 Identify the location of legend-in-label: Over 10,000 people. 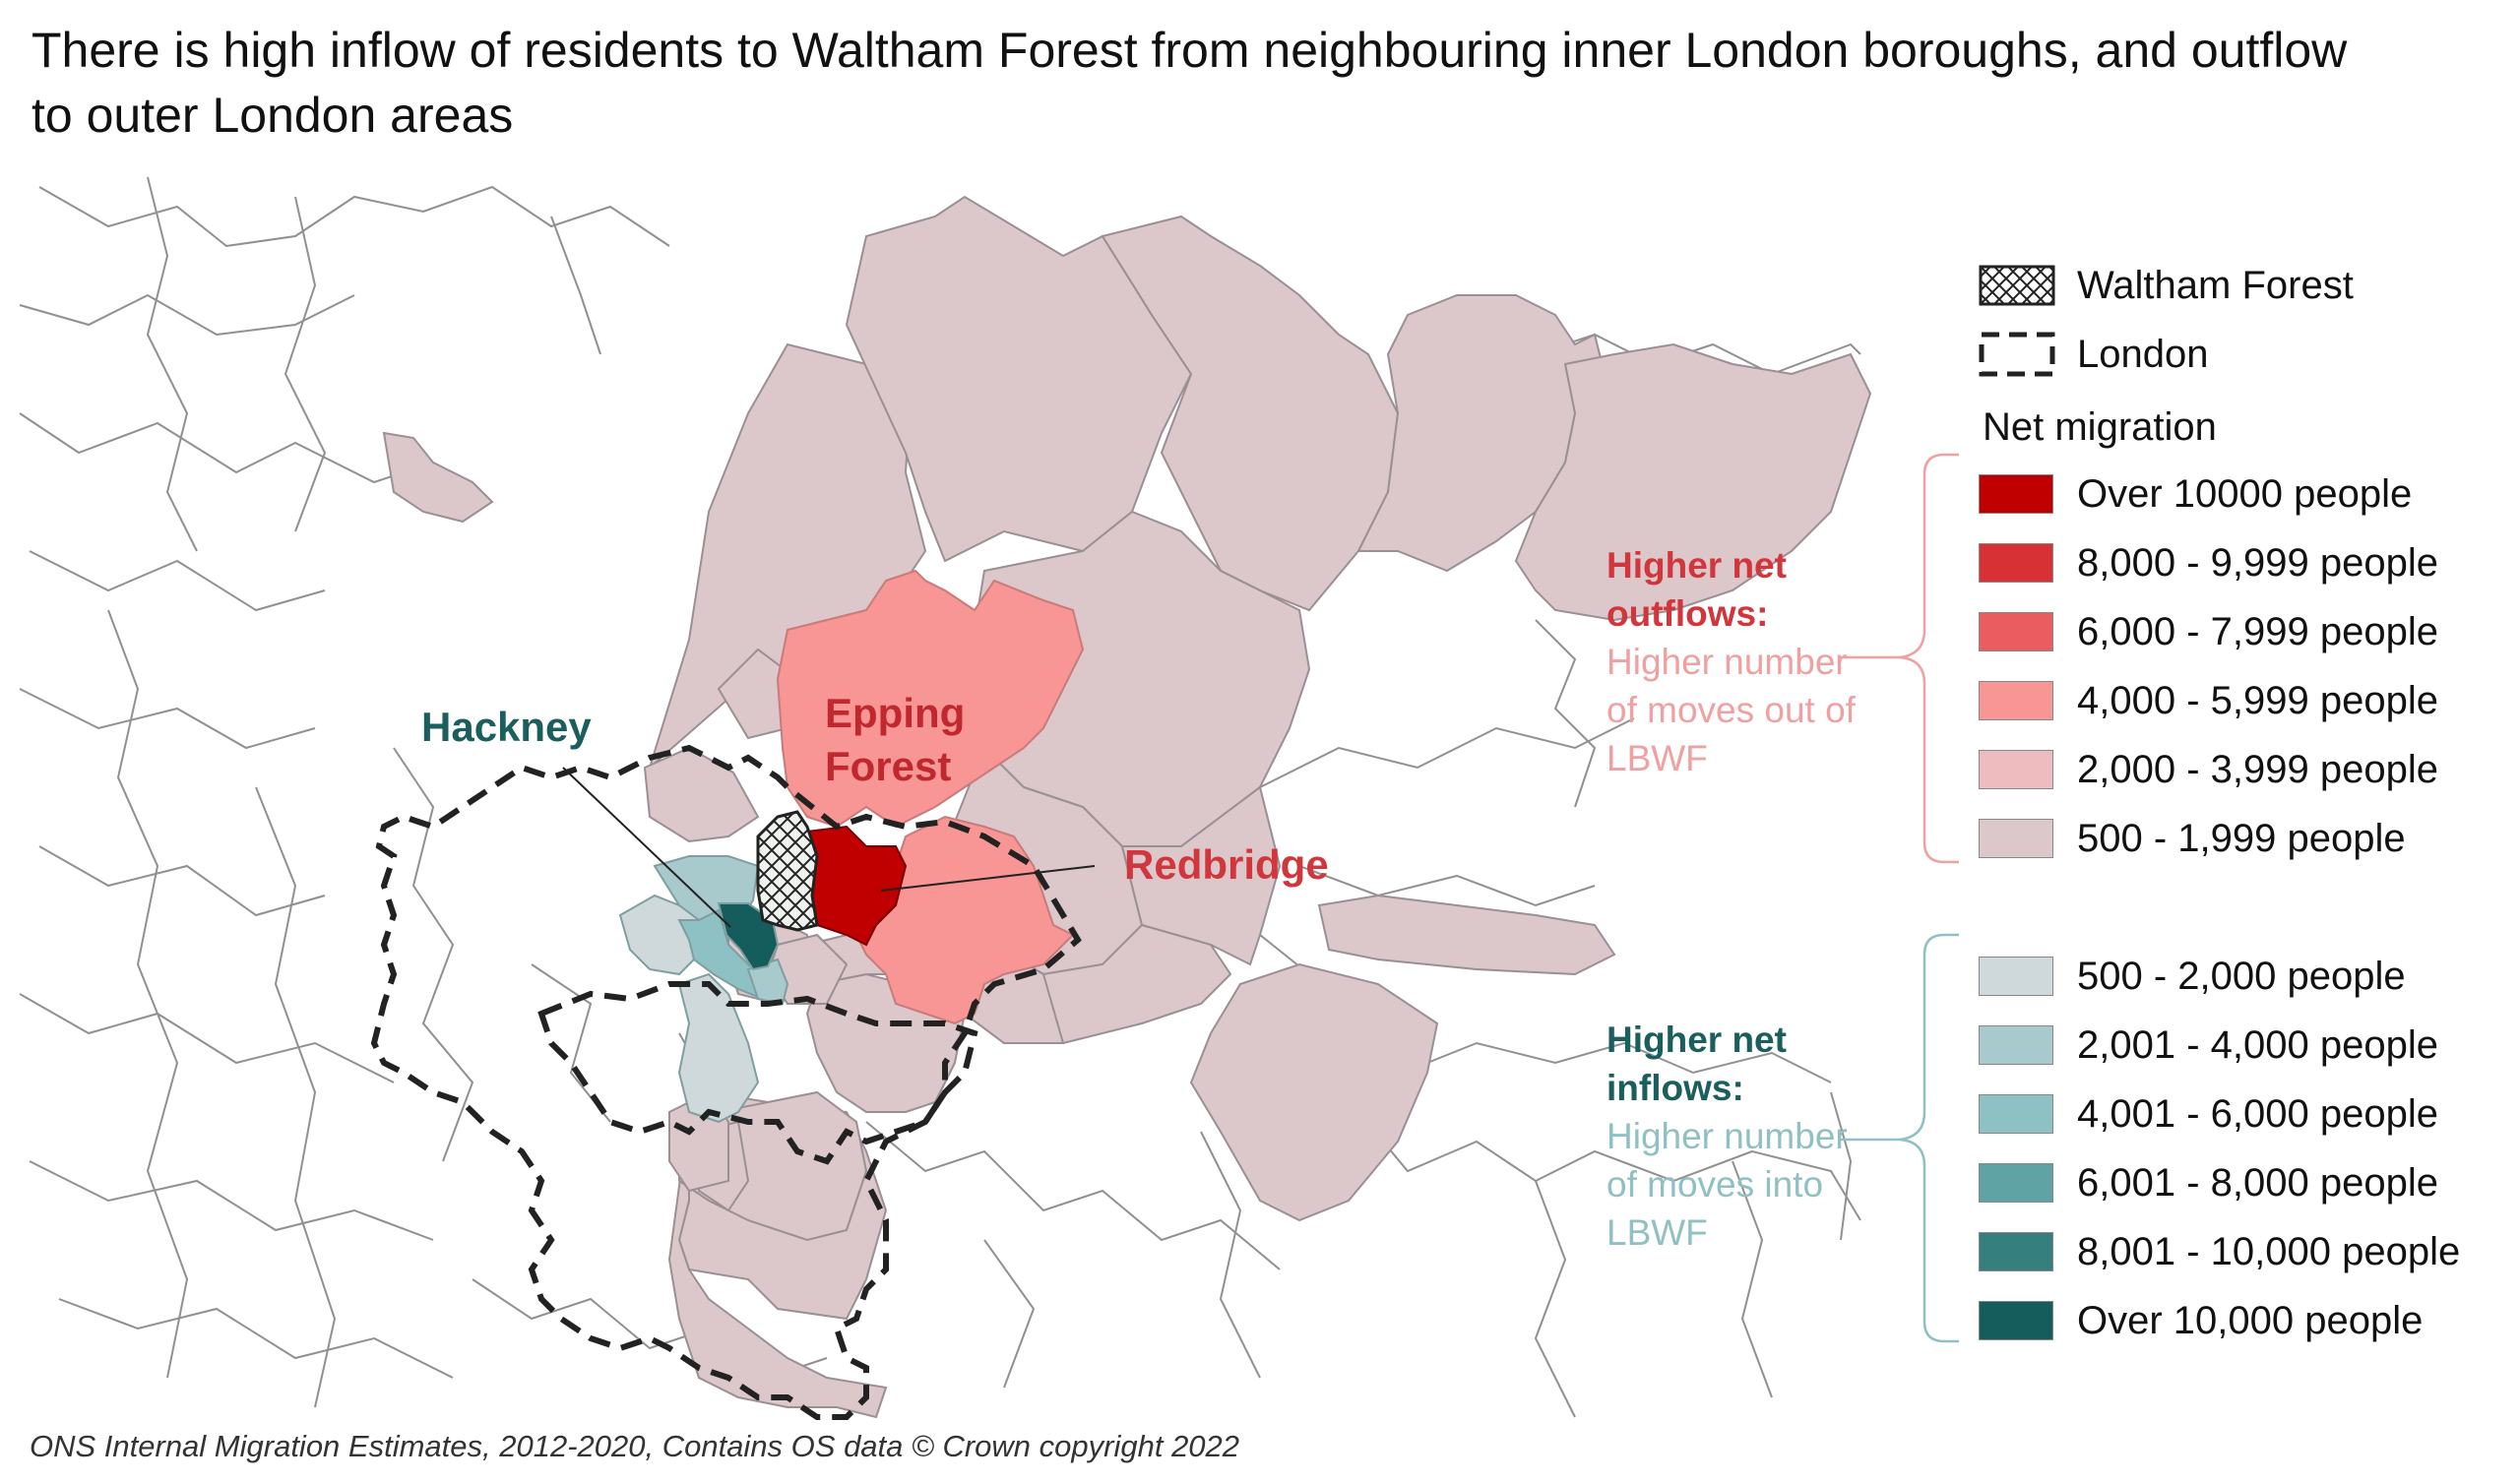
(2250, 1320).